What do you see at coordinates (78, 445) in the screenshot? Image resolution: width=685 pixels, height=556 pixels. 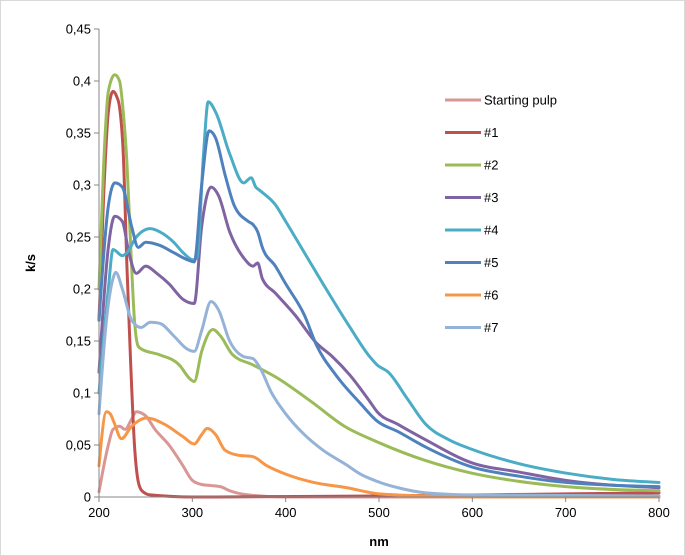 I see `y-tick-label: 0,05` at bounding box center [78, 445].